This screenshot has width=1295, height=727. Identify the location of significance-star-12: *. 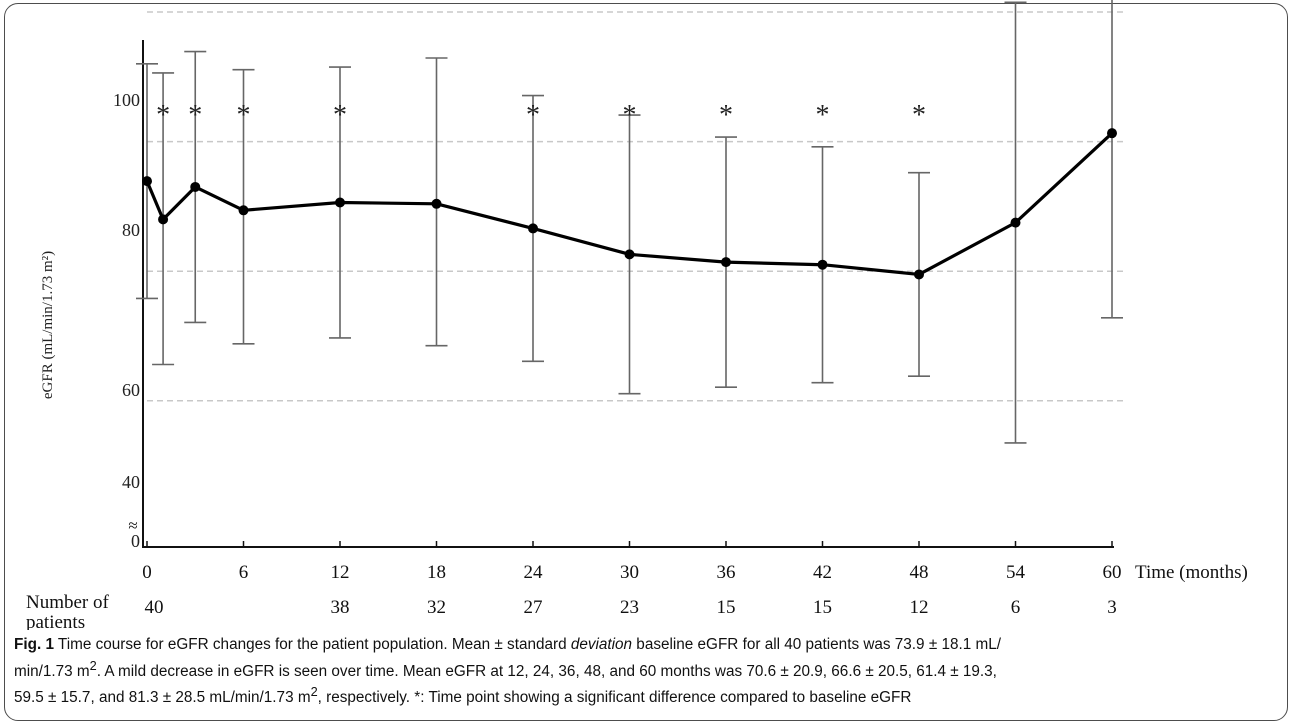
(340, 115).